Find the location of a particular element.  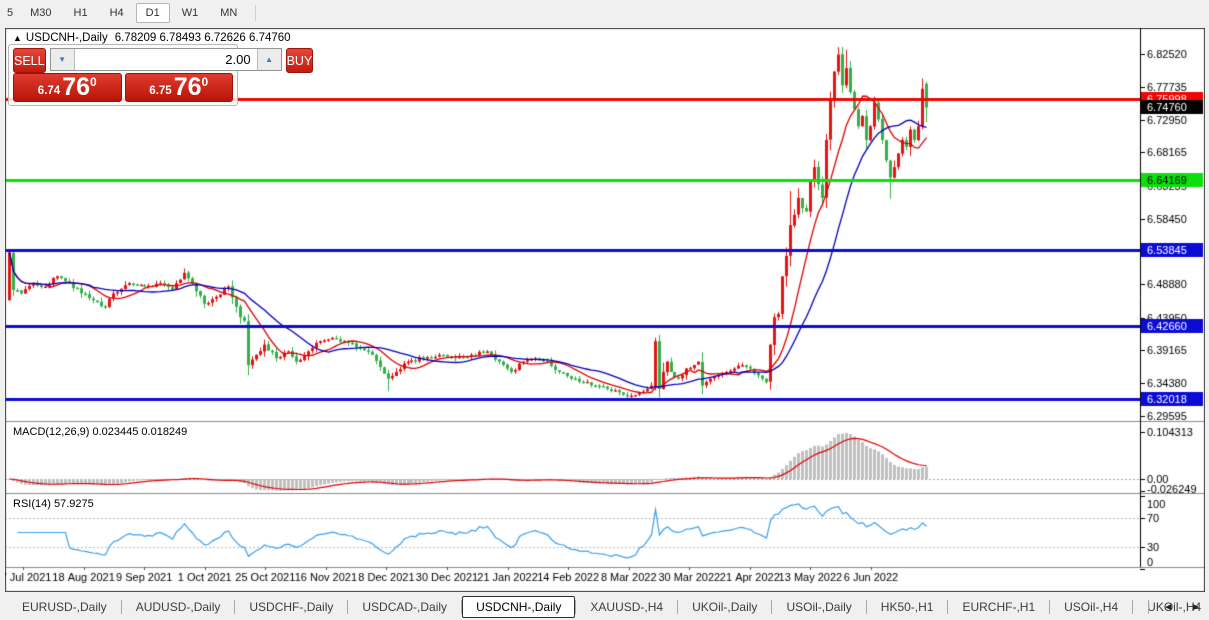

instrument-tab-audusd-daily: AUDUSD-,Daily is located at coordinates (178, 607).